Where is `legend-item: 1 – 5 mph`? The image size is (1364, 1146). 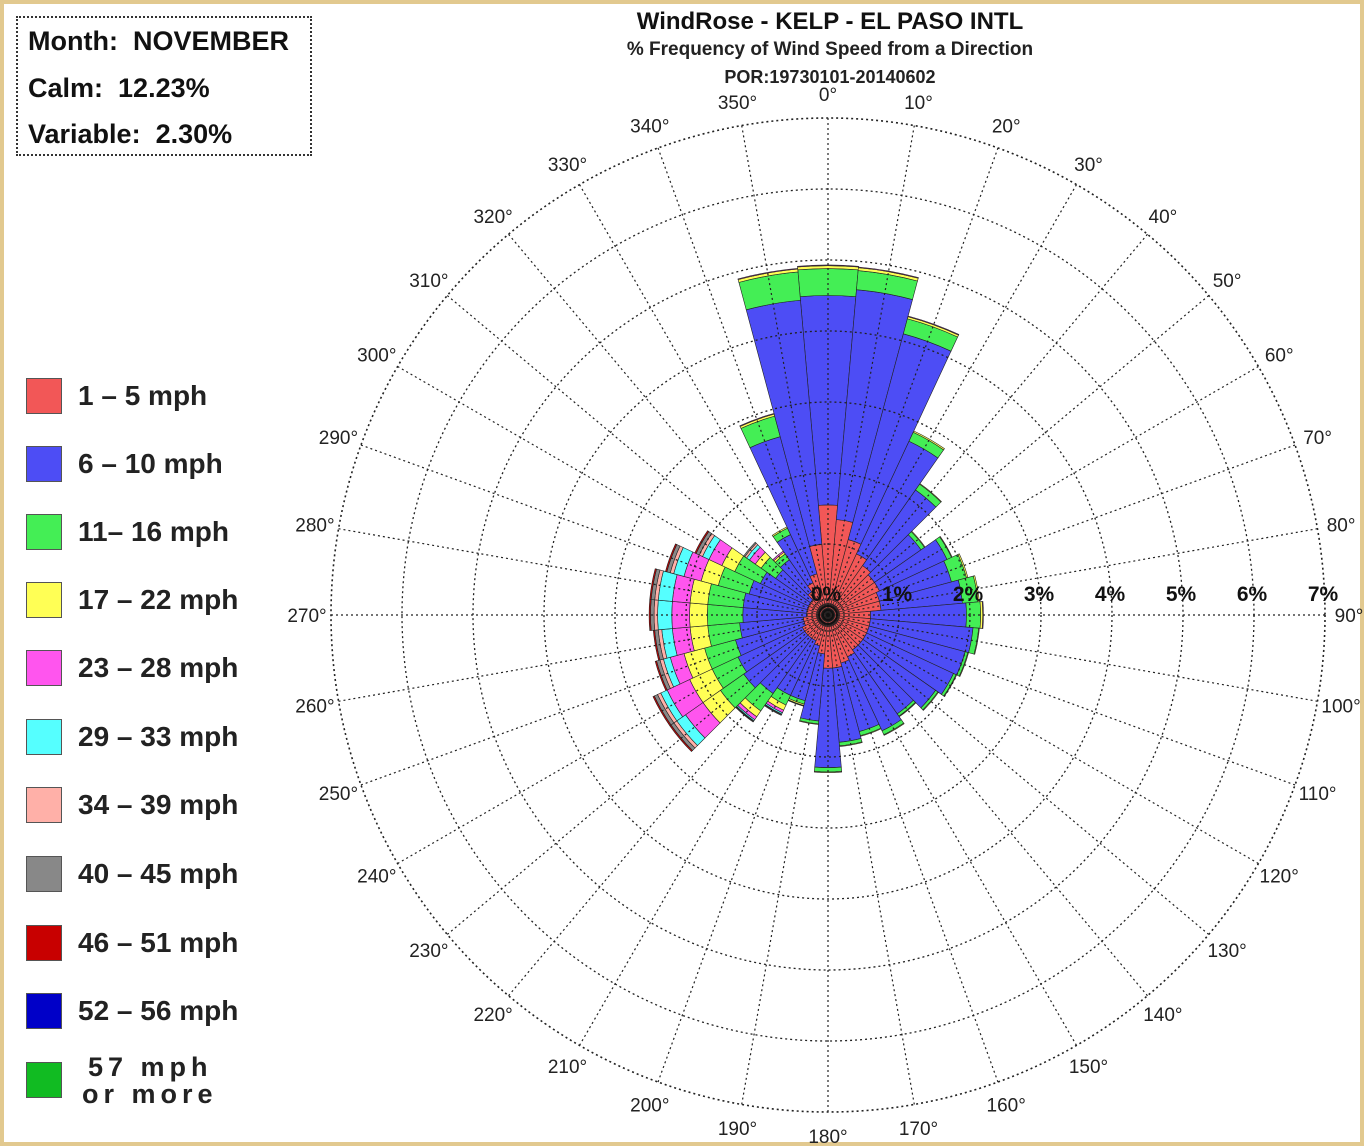
legend-item: 1 – 5 mph is located at coordinates (154, 398).